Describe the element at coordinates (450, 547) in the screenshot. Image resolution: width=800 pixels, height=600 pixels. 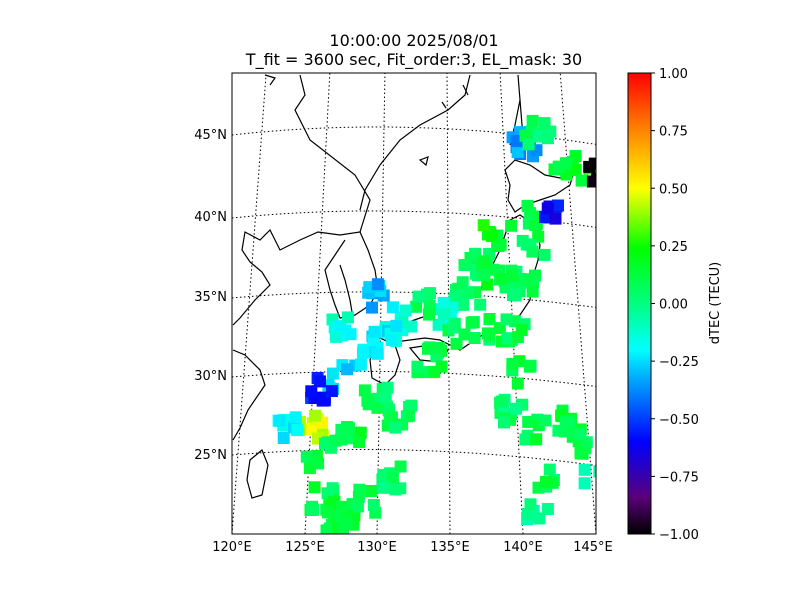
I see `lon-tick-135: 135°E` at that location.